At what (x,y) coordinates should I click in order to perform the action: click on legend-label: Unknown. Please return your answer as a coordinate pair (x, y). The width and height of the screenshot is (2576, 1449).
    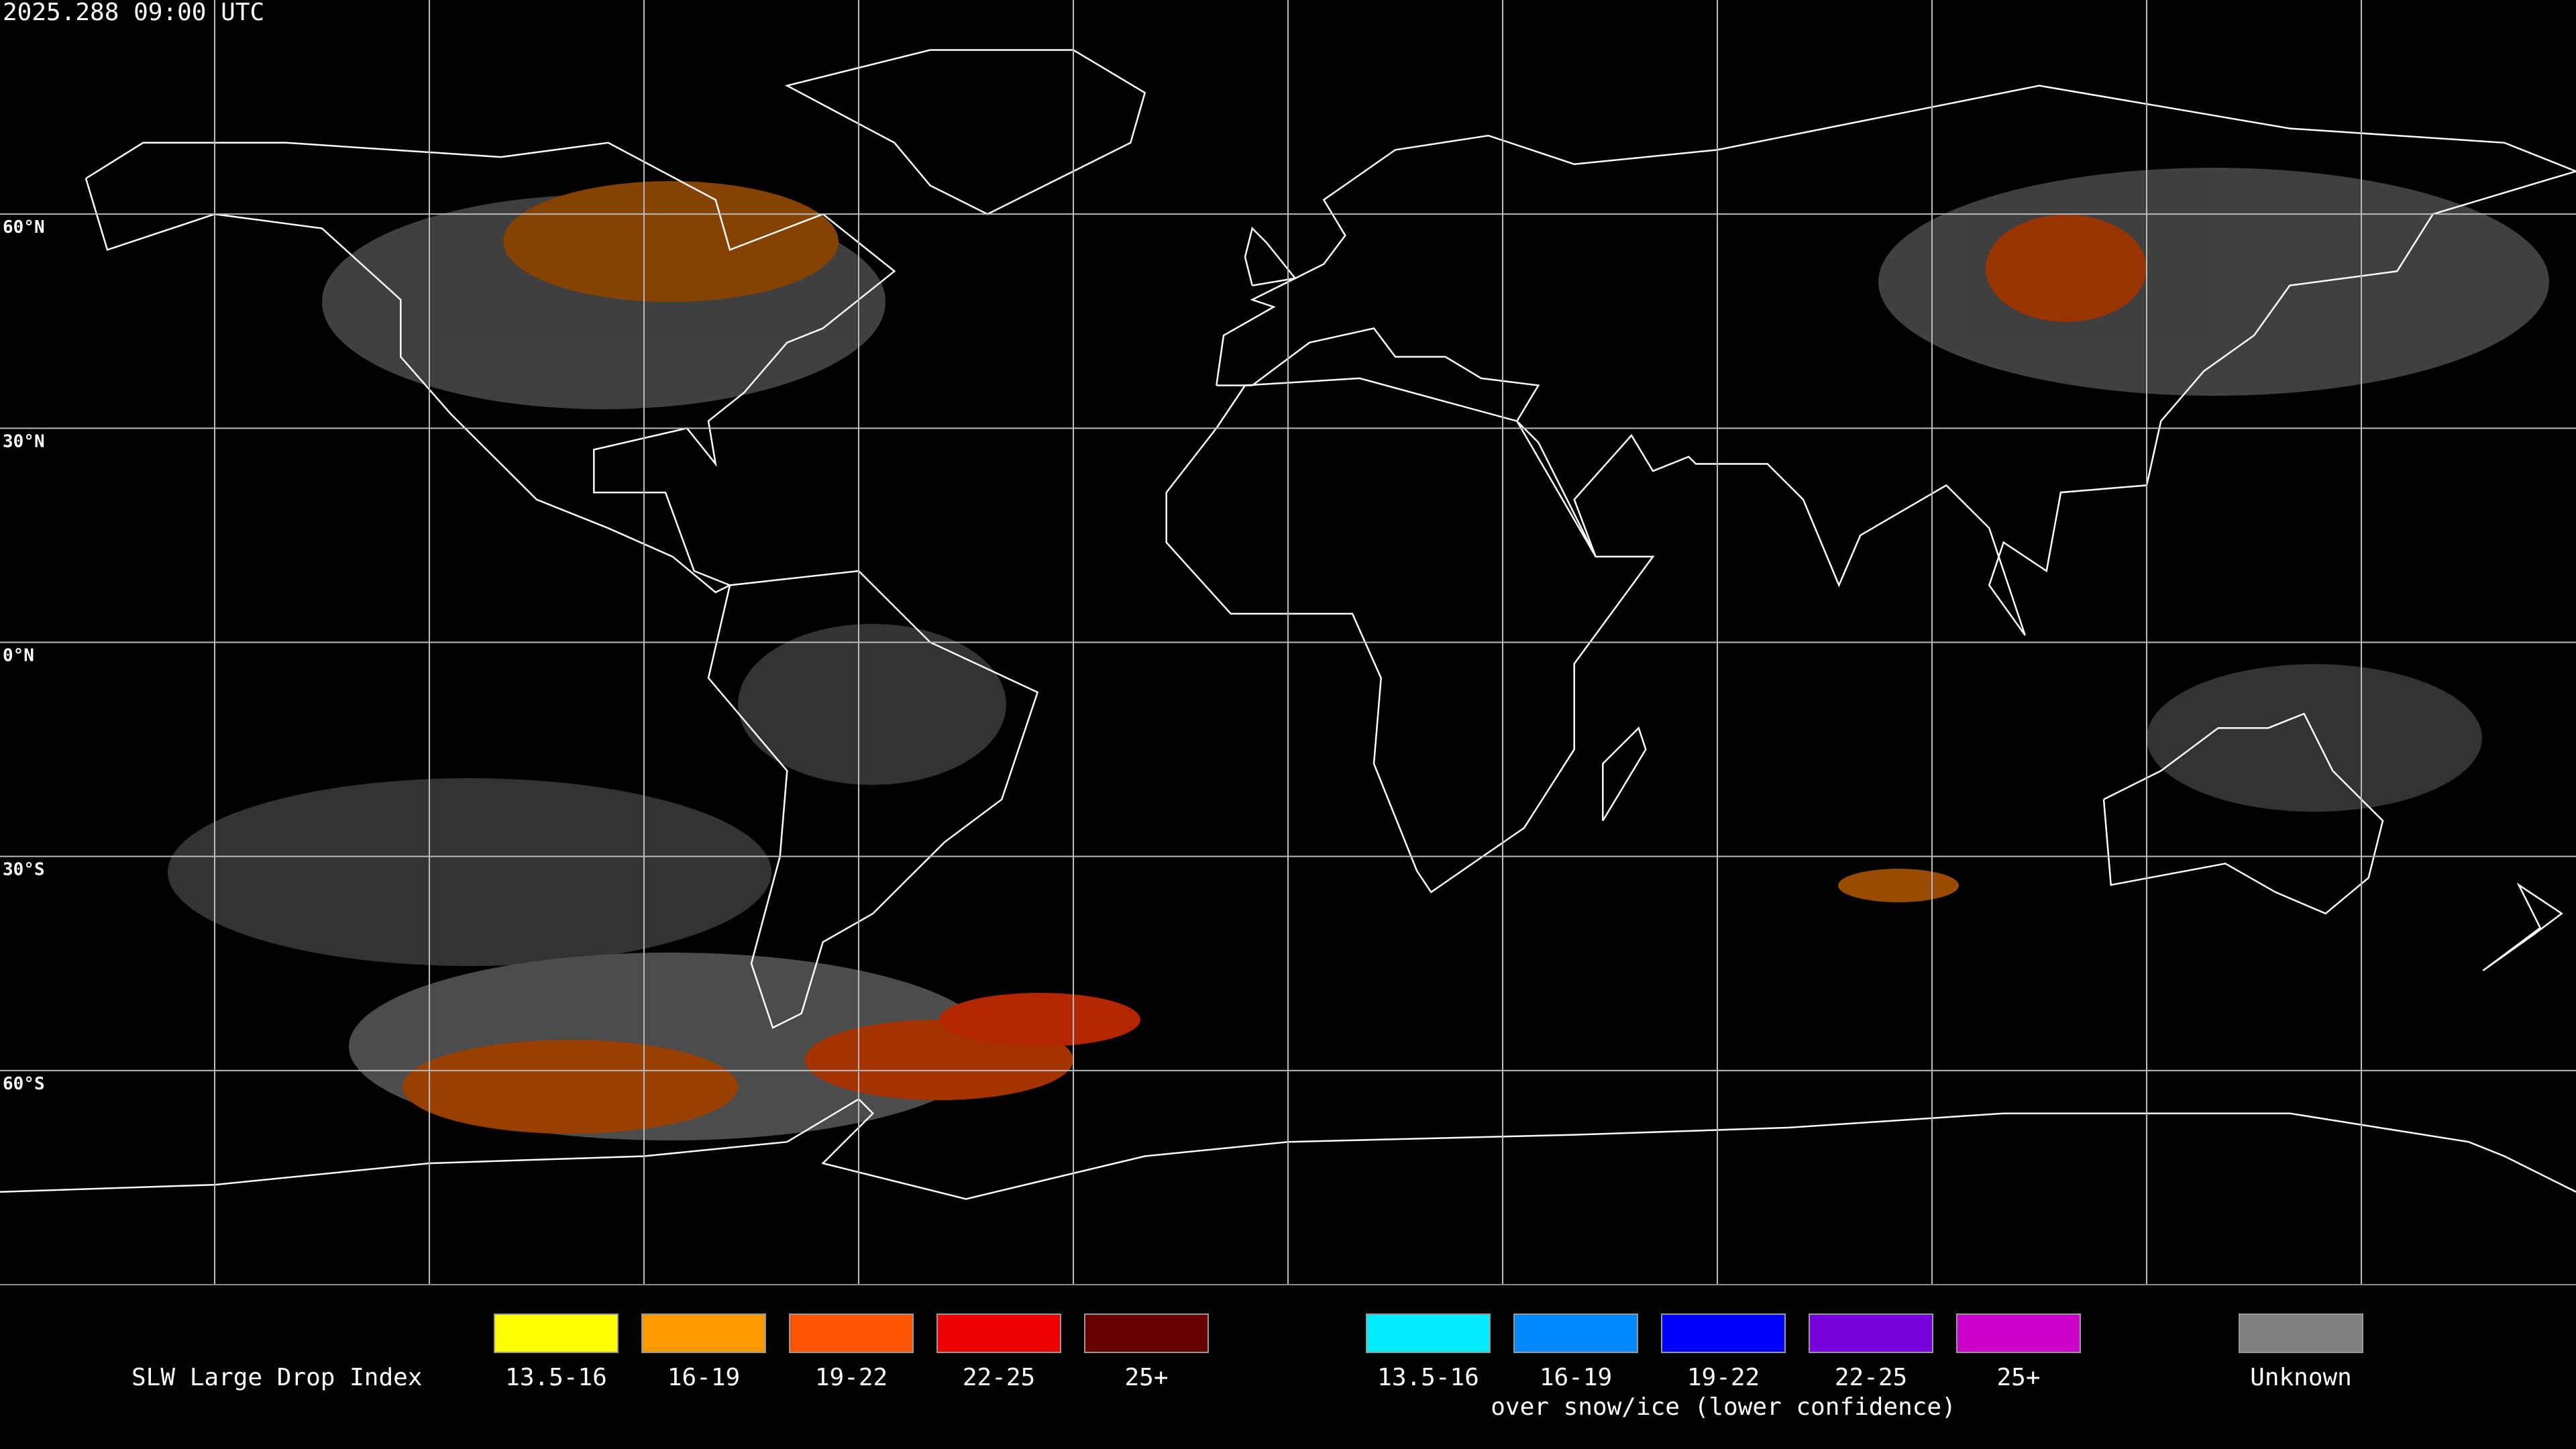
    Looking at the image, I should click on (2301, 1377).